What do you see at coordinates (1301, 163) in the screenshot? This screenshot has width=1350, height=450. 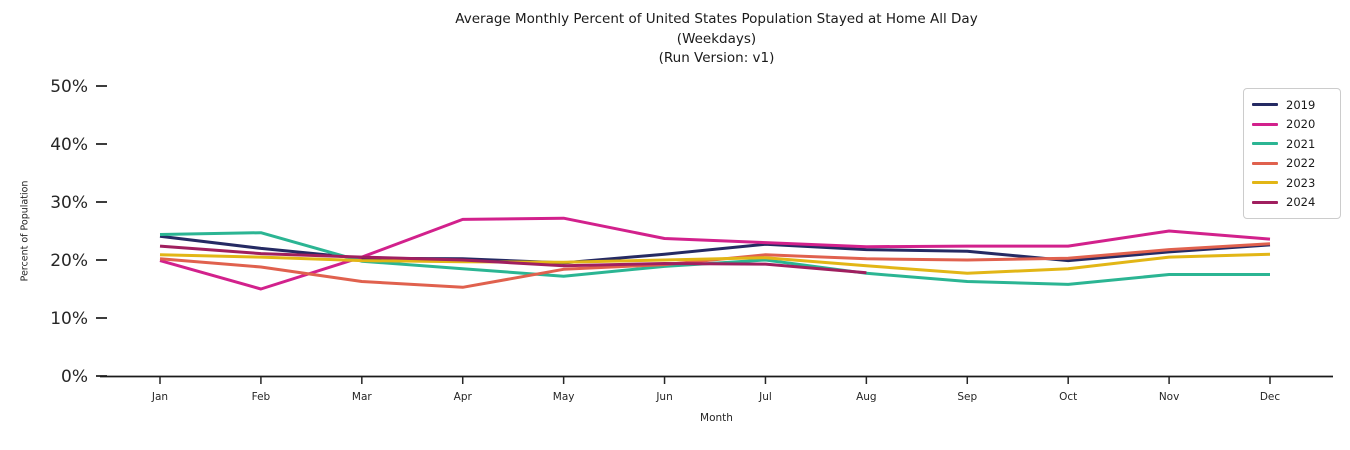 I see `legend-label: 2022` at bounding box center [1301, 163].